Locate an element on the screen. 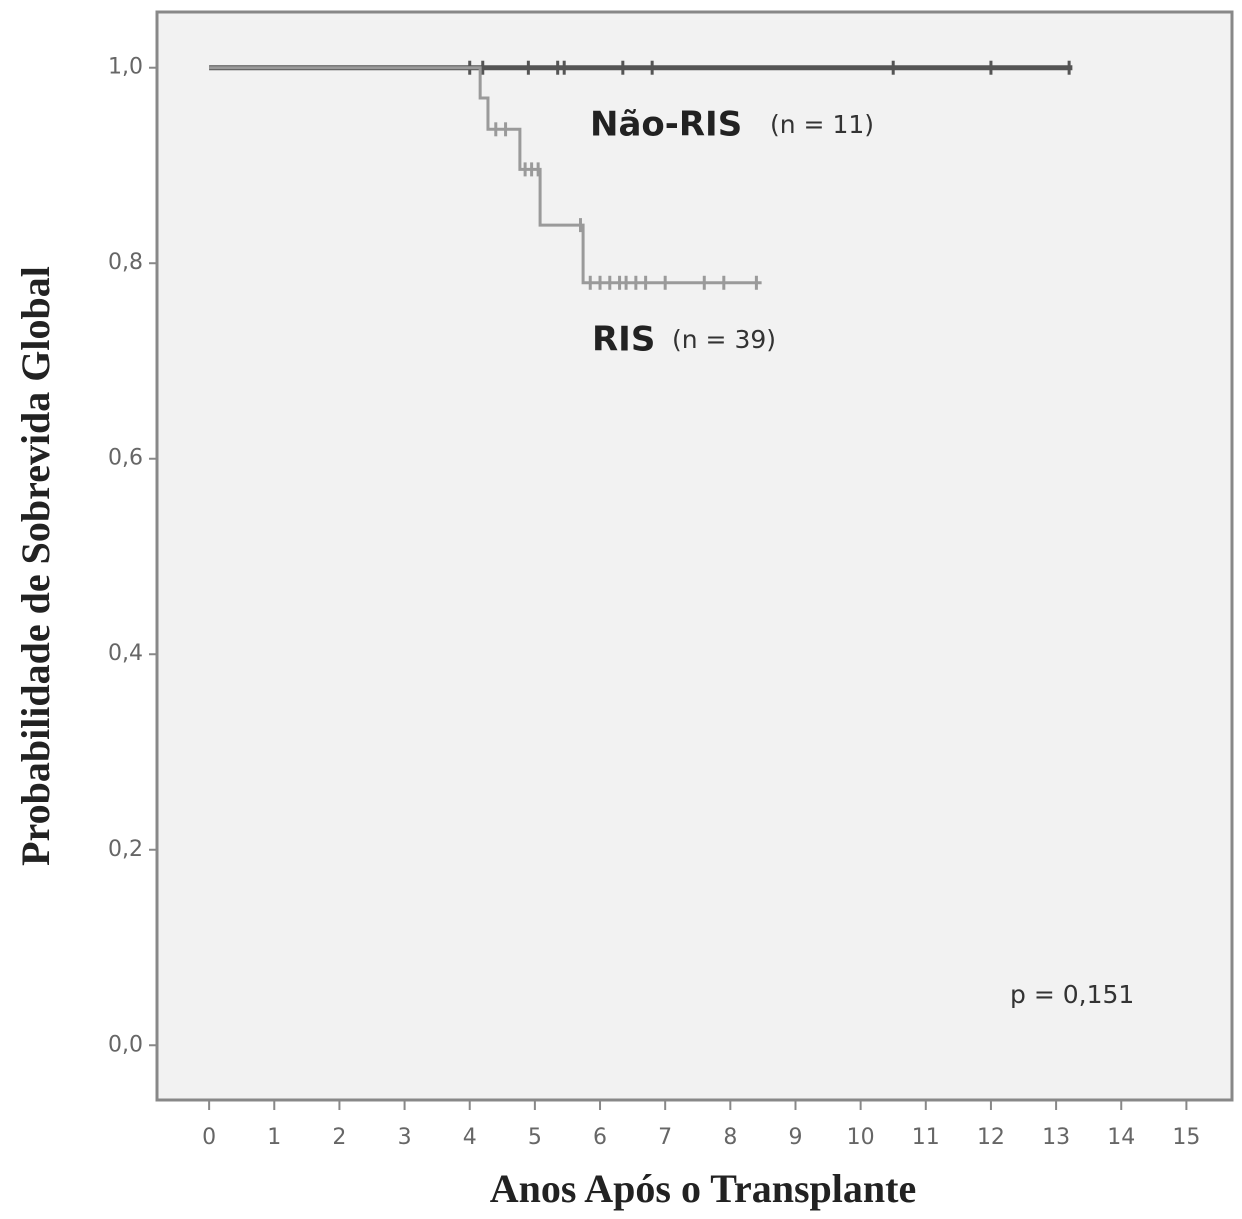  x-tick-label: 12 is located at coordinates (991, 1137).